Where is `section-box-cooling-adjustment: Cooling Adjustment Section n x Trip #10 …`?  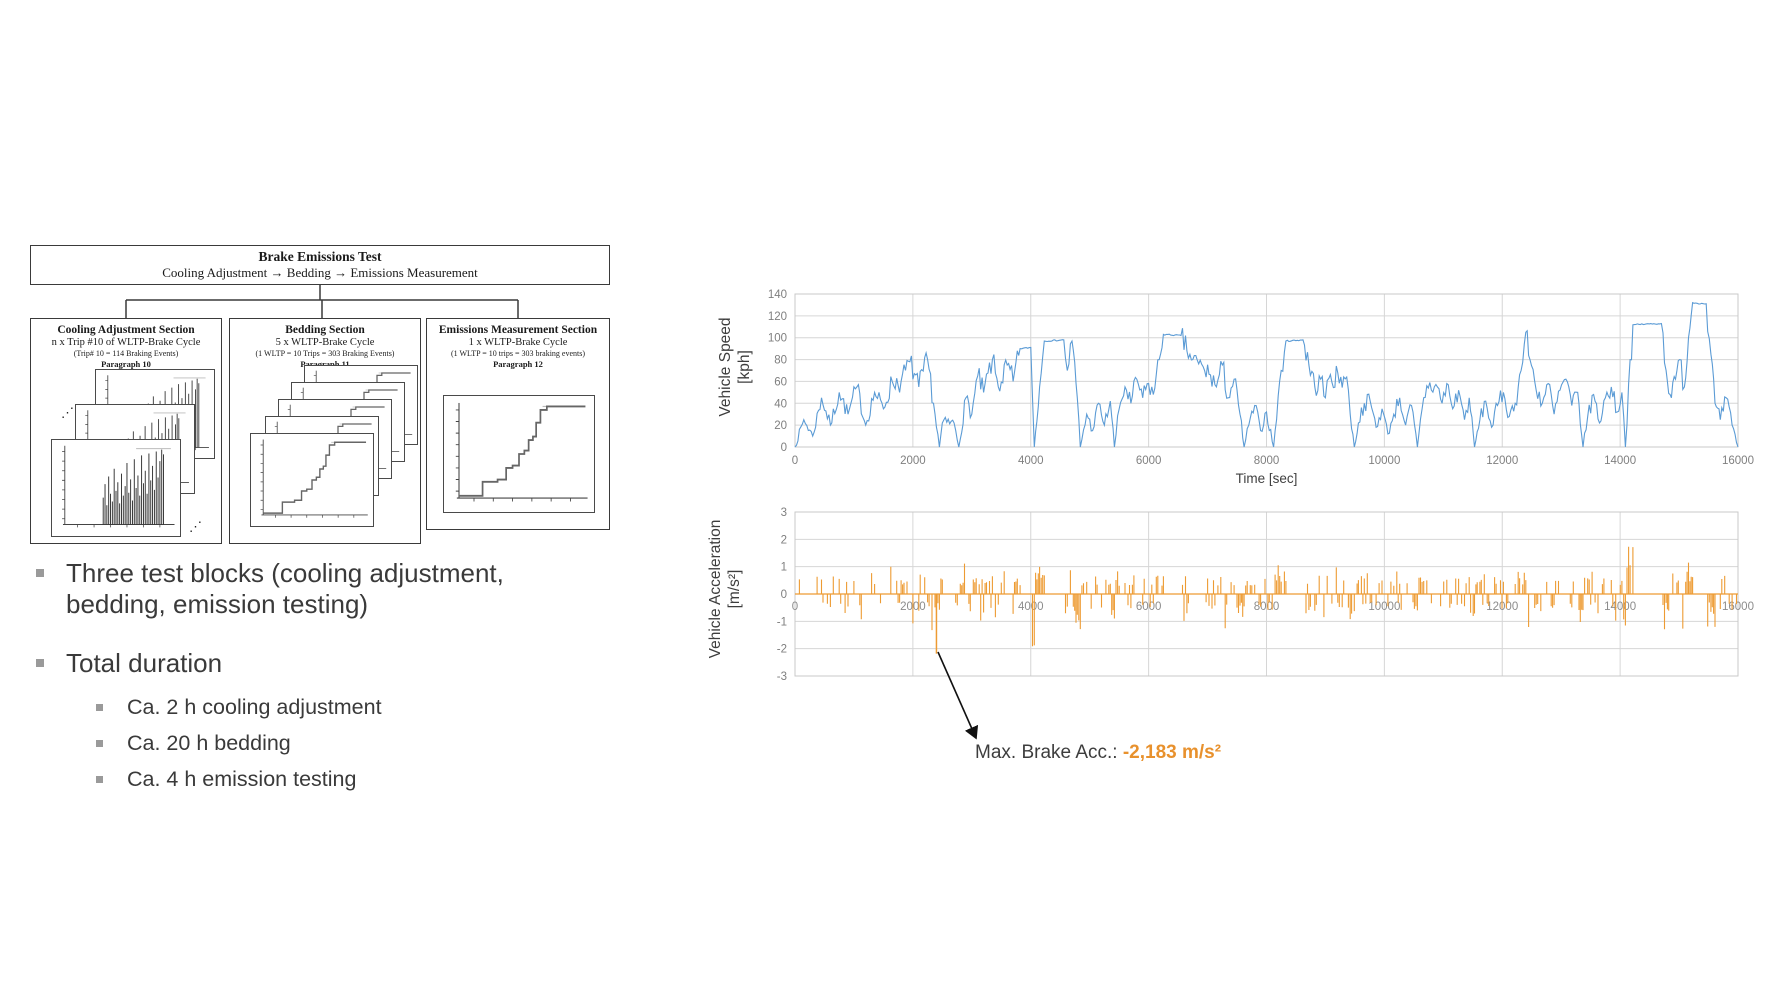 section-box-cooling-adjustment: Cooling Adjustment Section n x Trip #10 … is located at coordinates (126, 431).